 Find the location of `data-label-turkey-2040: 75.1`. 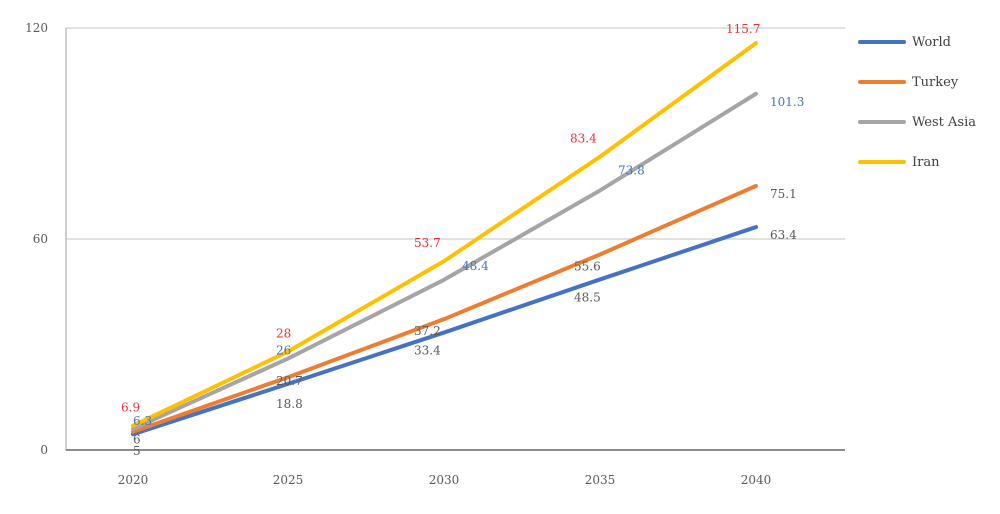

data-label-turkey-2040: 75.1 is located at coordinates (783, 194).